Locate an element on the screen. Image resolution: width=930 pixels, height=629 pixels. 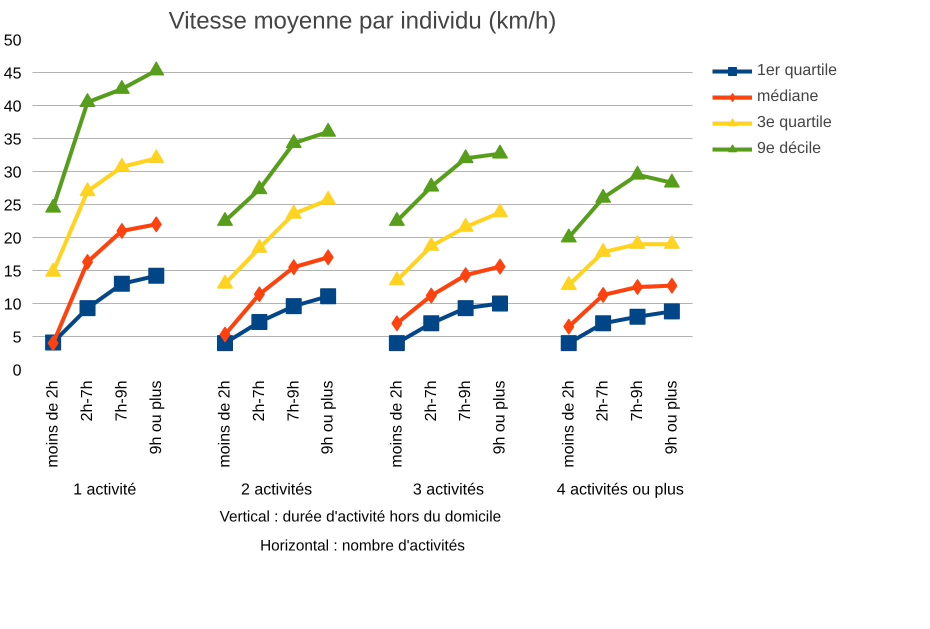
chart-title: Vitesse moyenne par individu (km/h) is located at coordinates (362, 21).